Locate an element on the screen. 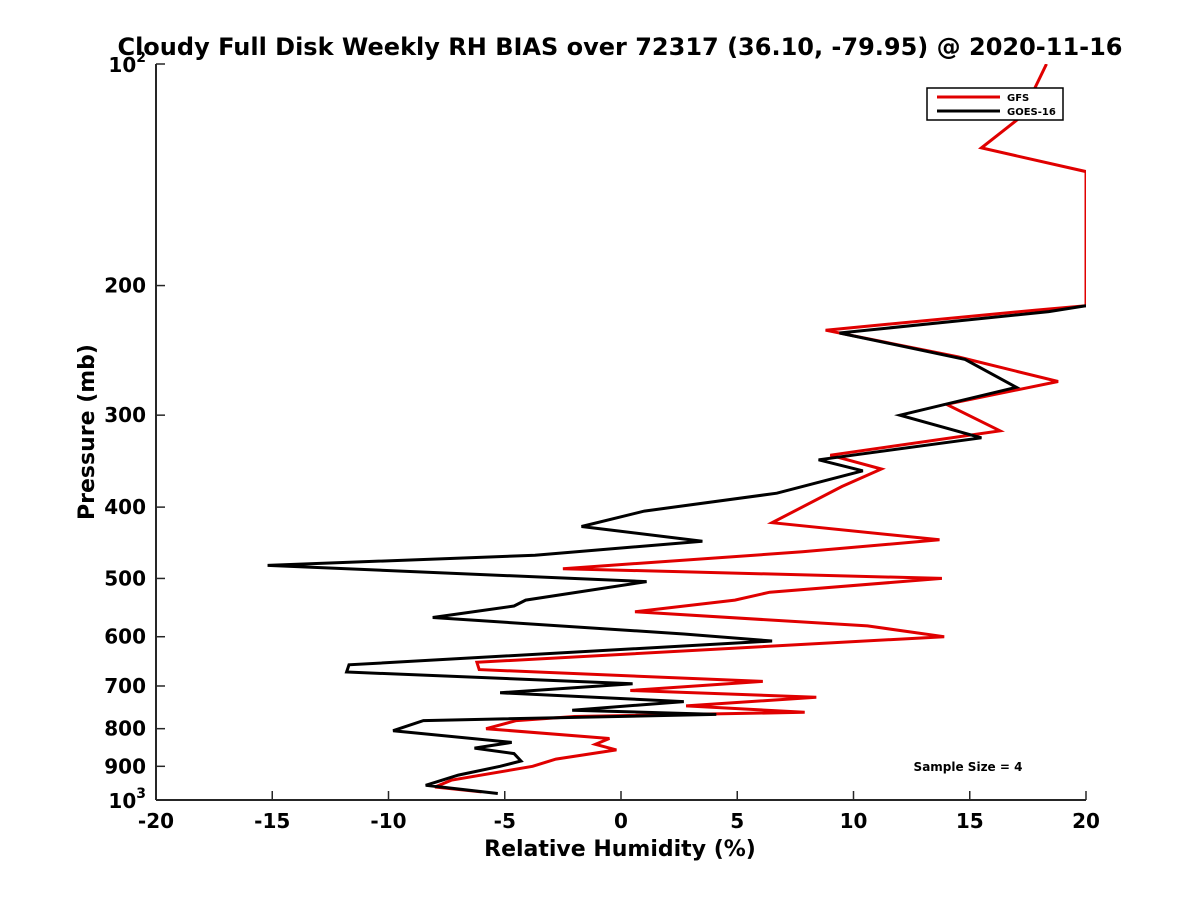 Image resolution: width=1200 pixels, height=900 pixels. y-tick-label: 700 is located at coordinates (125, 686).